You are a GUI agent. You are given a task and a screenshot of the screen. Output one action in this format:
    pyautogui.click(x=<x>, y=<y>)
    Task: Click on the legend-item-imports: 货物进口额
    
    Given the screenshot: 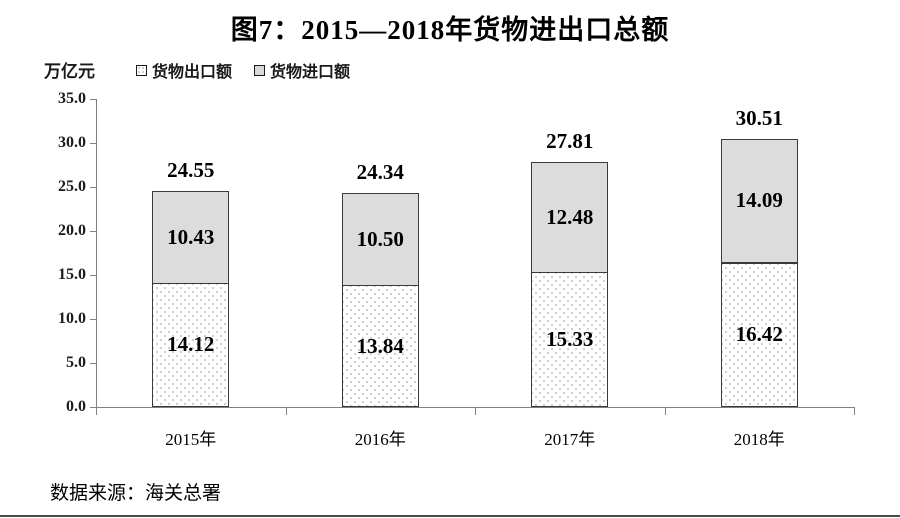 What is the action you would take?
    pyautogui.click(x=302, y=70)
    